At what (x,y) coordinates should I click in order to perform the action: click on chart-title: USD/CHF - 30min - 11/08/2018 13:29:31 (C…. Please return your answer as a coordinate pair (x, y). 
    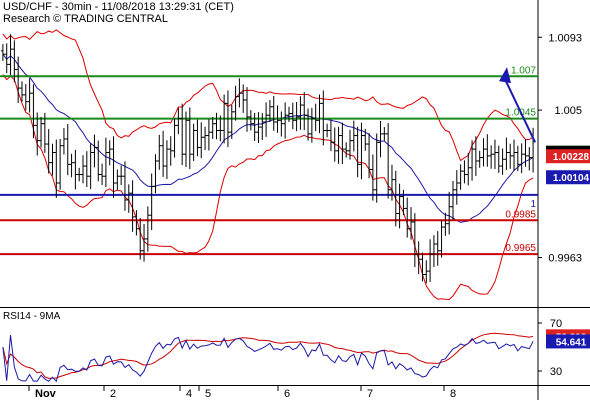
    Looking at the image, I should click on (118, 7).